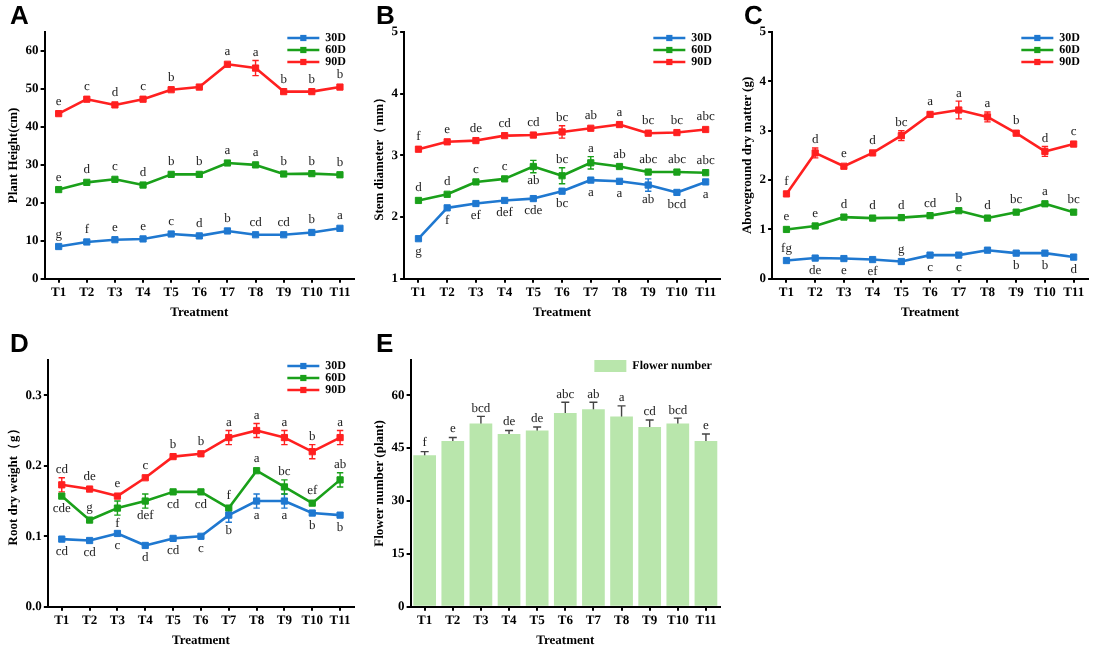 This screenshot has height=654, width=1100. Describe the element at coordinates (385, 343) in the screenshot. I see `chart-title: E` at that location.